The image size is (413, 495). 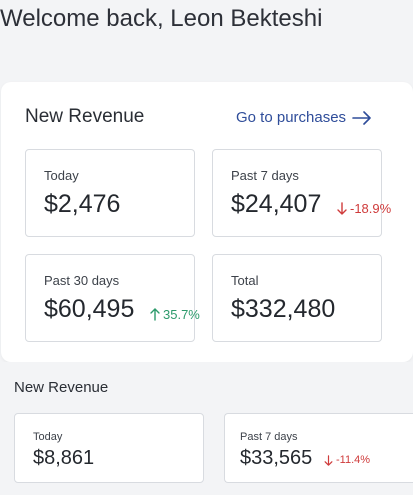 What do you see at coordinates (109, 448) in the screenshot?
I see `stat-card-today-small: Today $8,861` at bounding box center [109, 448].